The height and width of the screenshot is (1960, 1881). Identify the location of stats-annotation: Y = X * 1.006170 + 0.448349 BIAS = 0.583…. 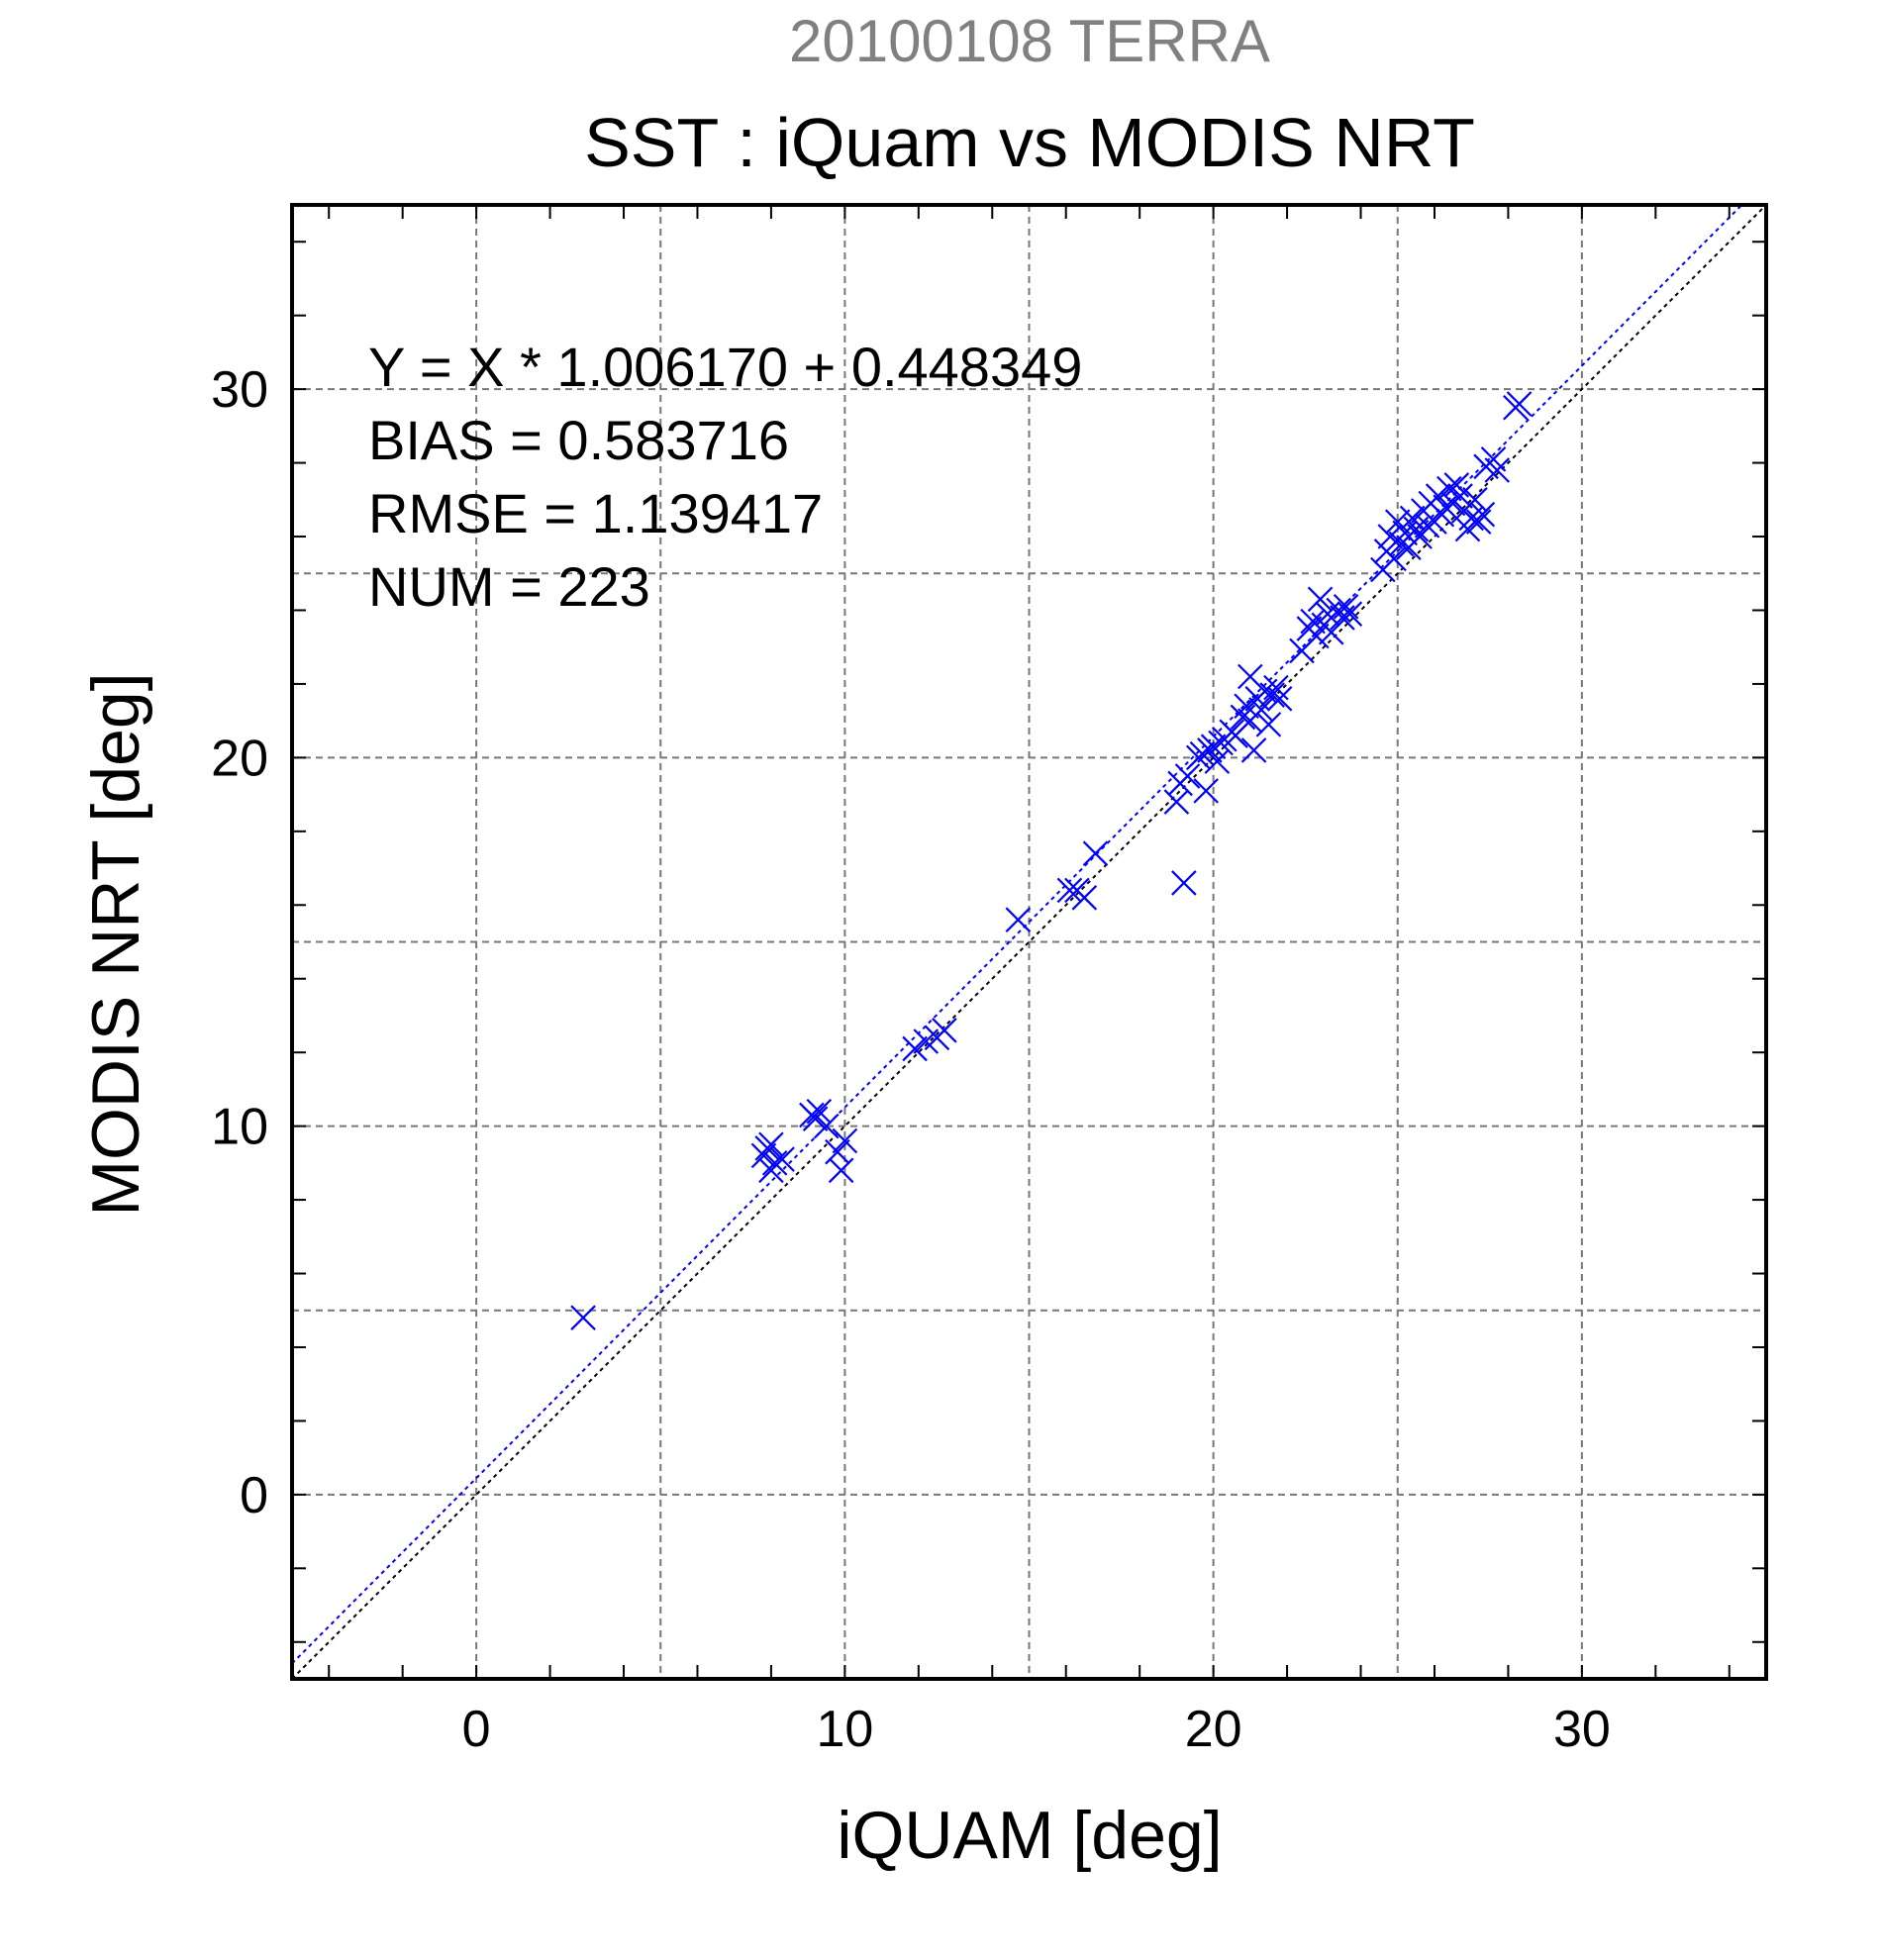
(725, 477).